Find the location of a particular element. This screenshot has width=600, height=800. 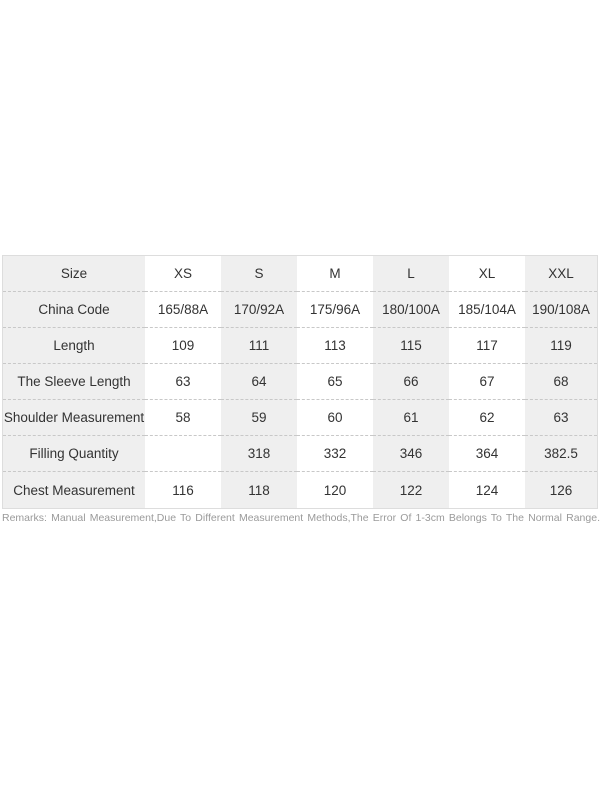

table-cell: 170/92A is located at coordinates (259, 310).